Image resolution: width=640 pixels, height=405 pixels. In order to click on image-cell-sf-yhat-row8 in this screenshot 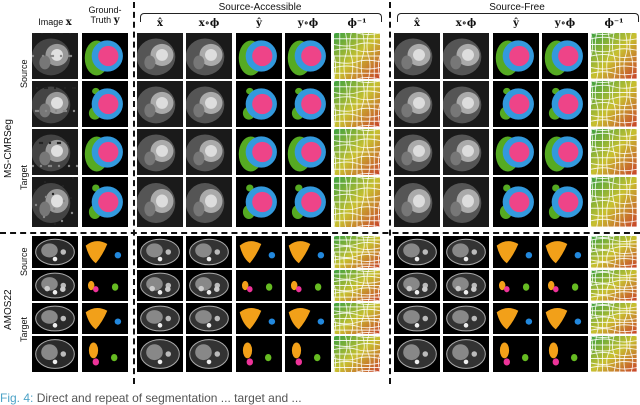, I will do `click(516, 354)`.